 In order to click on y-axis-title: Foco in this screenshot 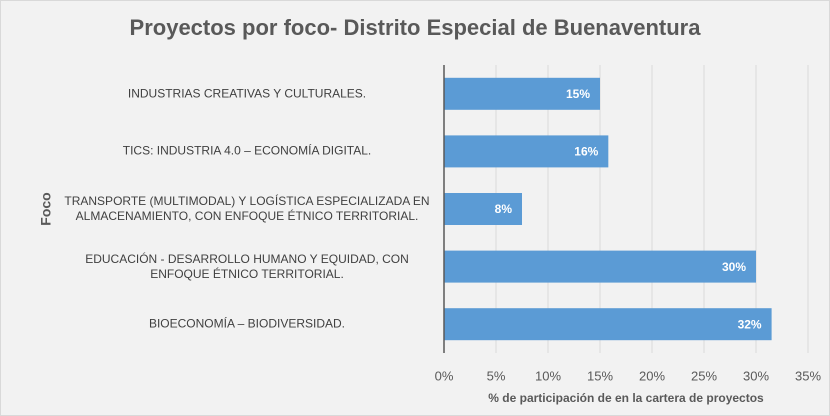, I will do `click(46, 208)`.